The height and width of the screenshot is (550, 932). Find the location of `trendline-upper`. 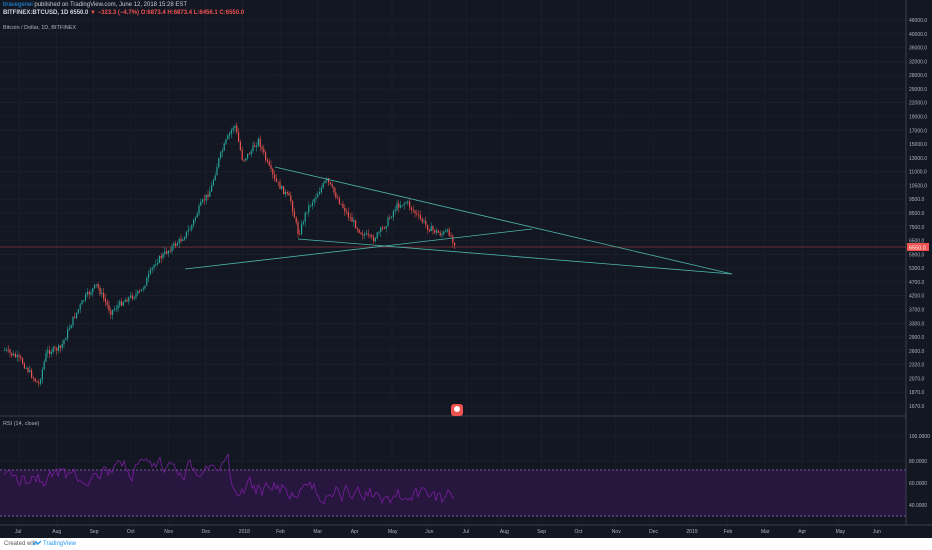

trendline-upper is located at coordinates (503, 220).